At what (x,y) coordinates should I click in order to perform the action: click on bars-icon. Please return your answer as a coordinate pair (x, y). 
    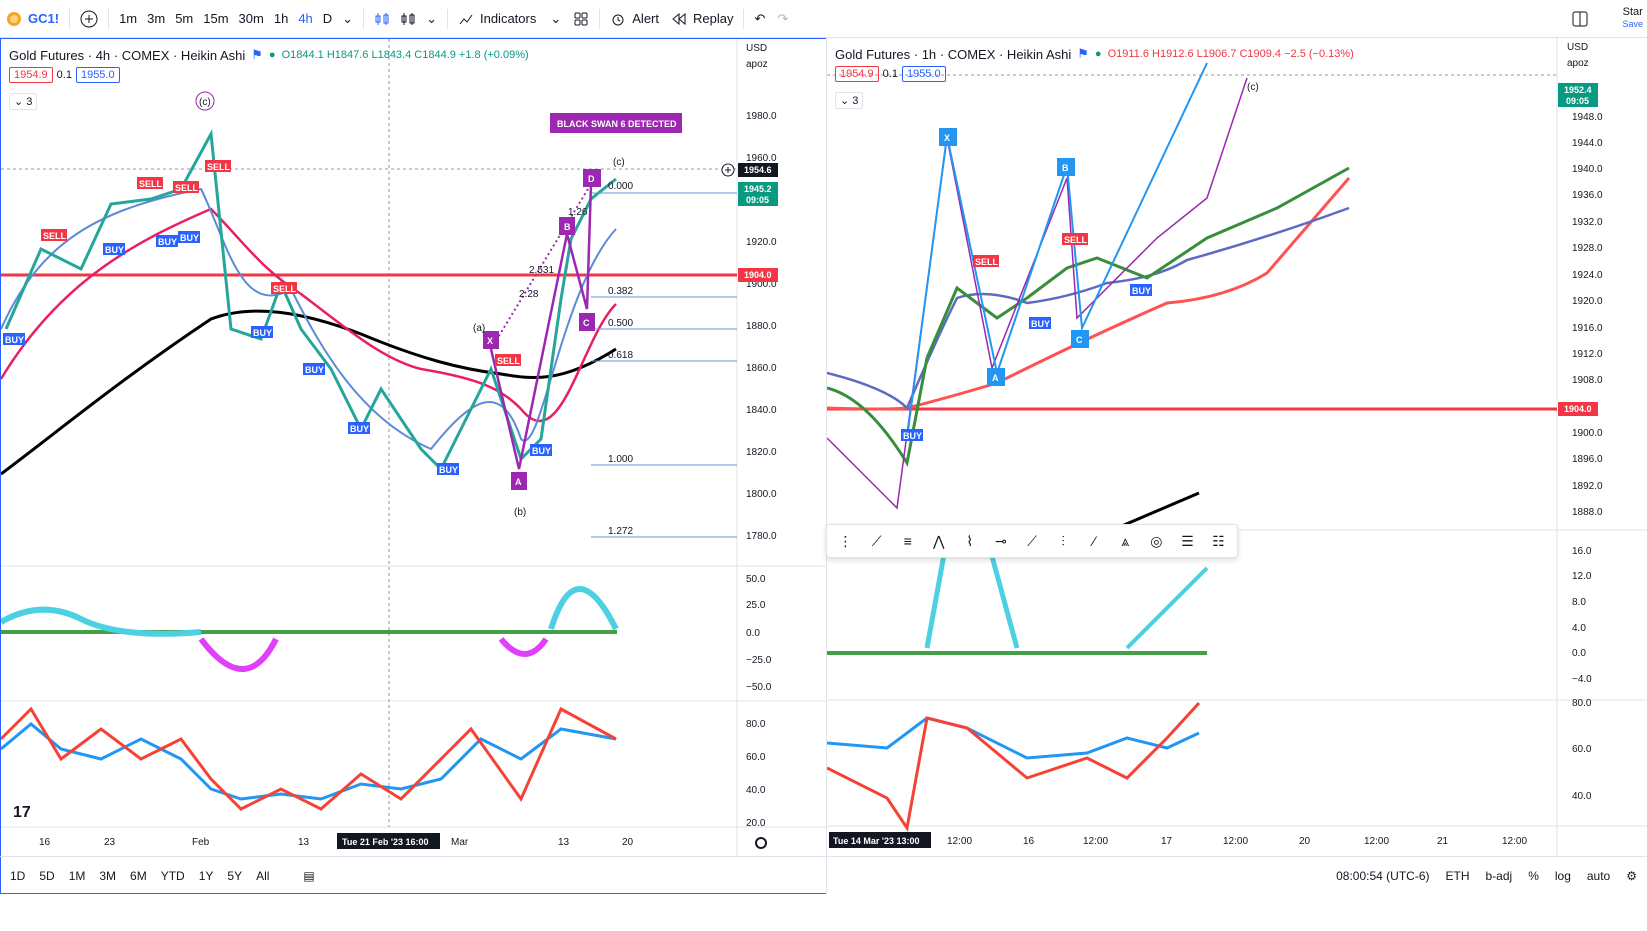
    Looking at the image, I should click on (408, 19).